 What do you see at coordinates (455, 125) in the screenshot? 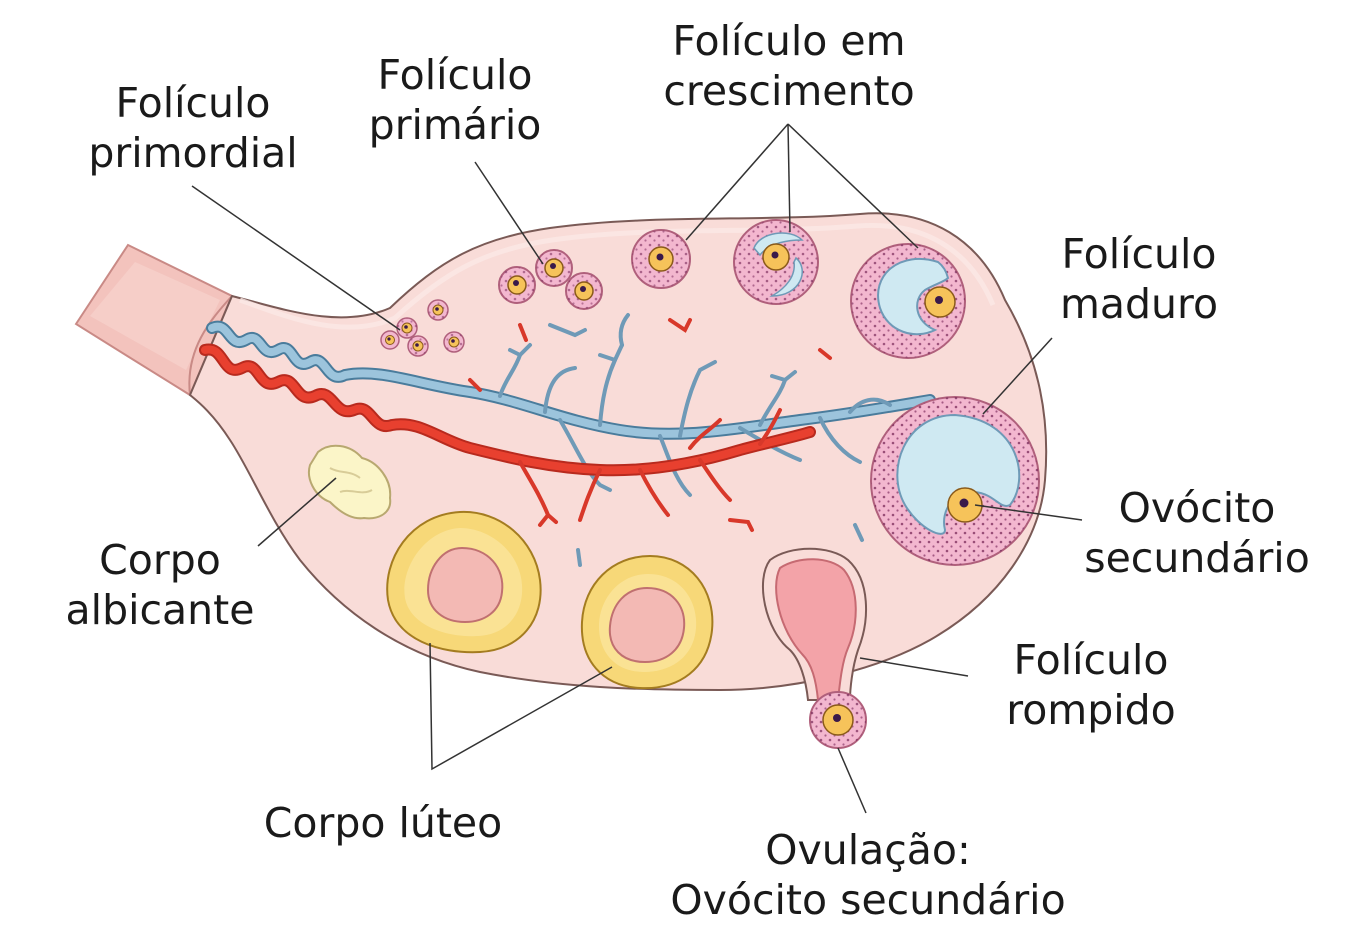
I see `label-primary-line2: primário` at bounding box center [455, 125].